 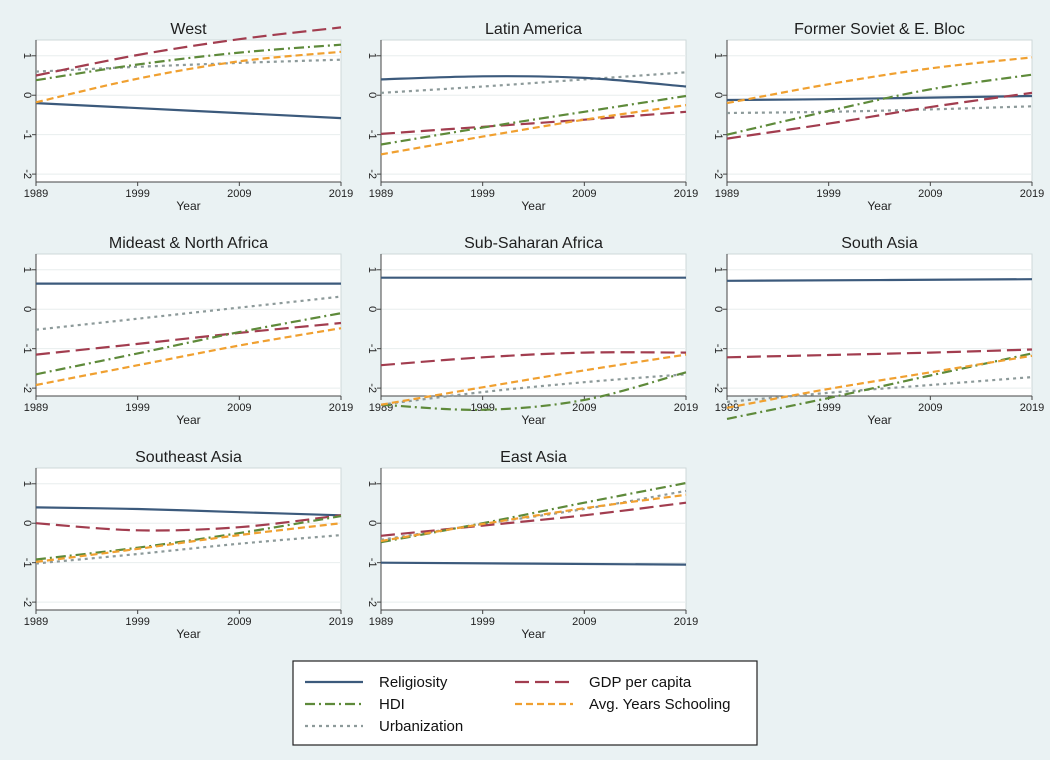 I want to click on legend-label-urbanization: Urbanization, so click(x=421, y=726).